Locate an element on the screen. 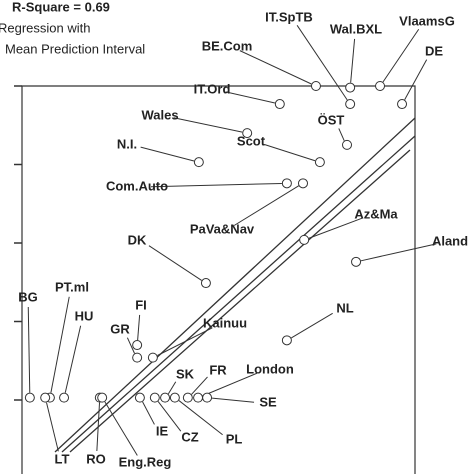 The width and height of the screenshot is (474, 474). point-label: VlaamsG is located at coordinates (427, 20).